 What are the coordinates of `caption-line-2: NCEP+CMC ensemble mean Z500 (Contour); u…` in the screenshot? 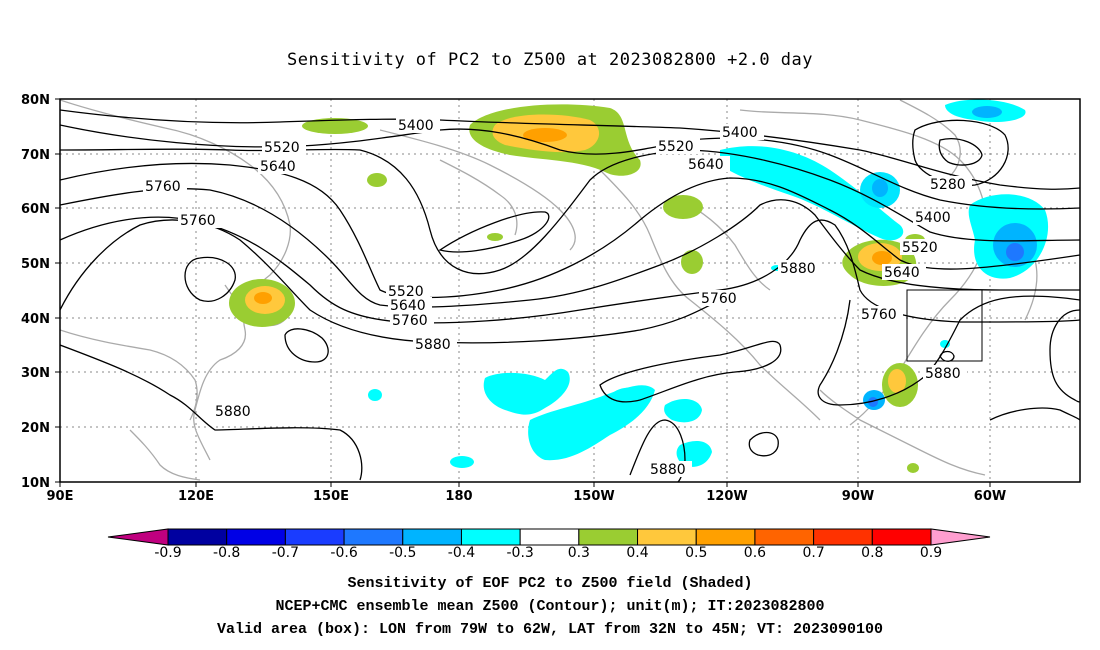 It's located at (550, 606).